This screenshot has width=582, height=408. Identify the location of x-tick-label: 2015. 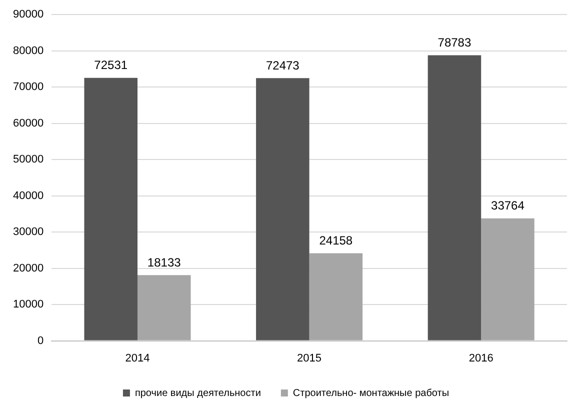
(309, 358).